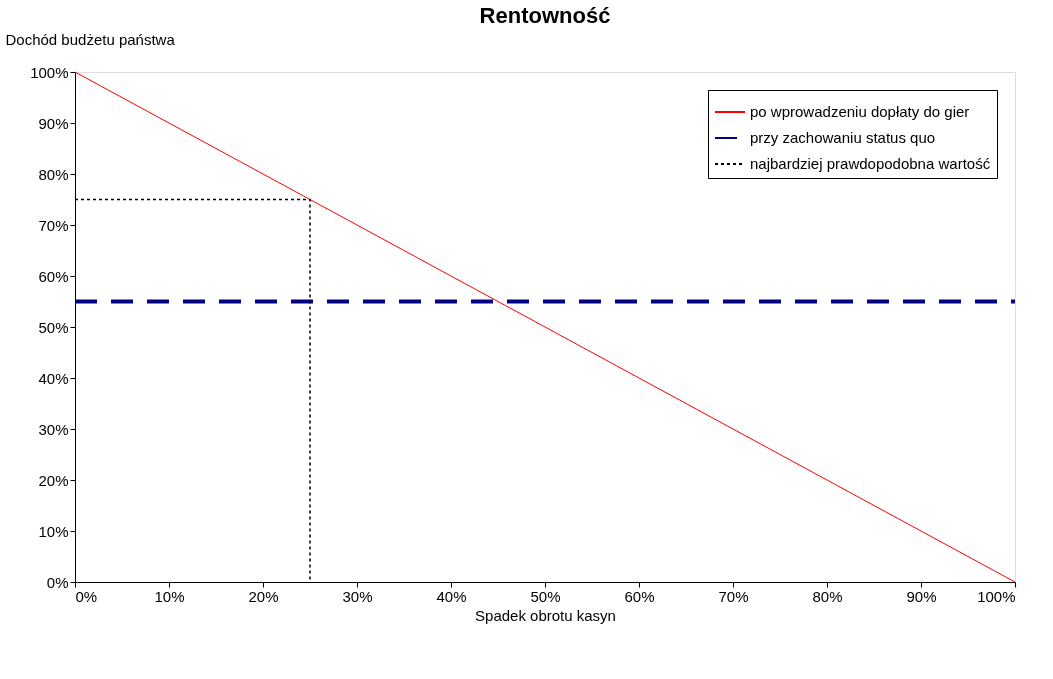  What do you see at coordinates (53, 174) in the screenshot?
I see `y-tick-label: 80%` at bounding box center [53, 174].